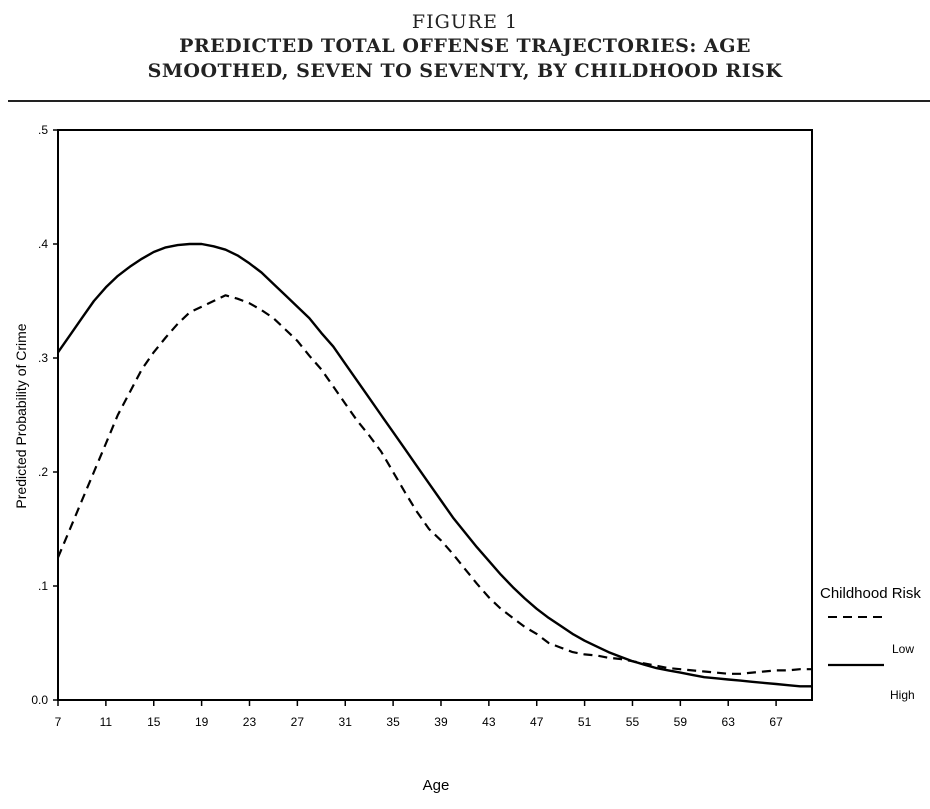  What do you see at coordinates (537, 722) in the screenshot?
I see `x-tick-label: 47` at bounding box center [537, 722].